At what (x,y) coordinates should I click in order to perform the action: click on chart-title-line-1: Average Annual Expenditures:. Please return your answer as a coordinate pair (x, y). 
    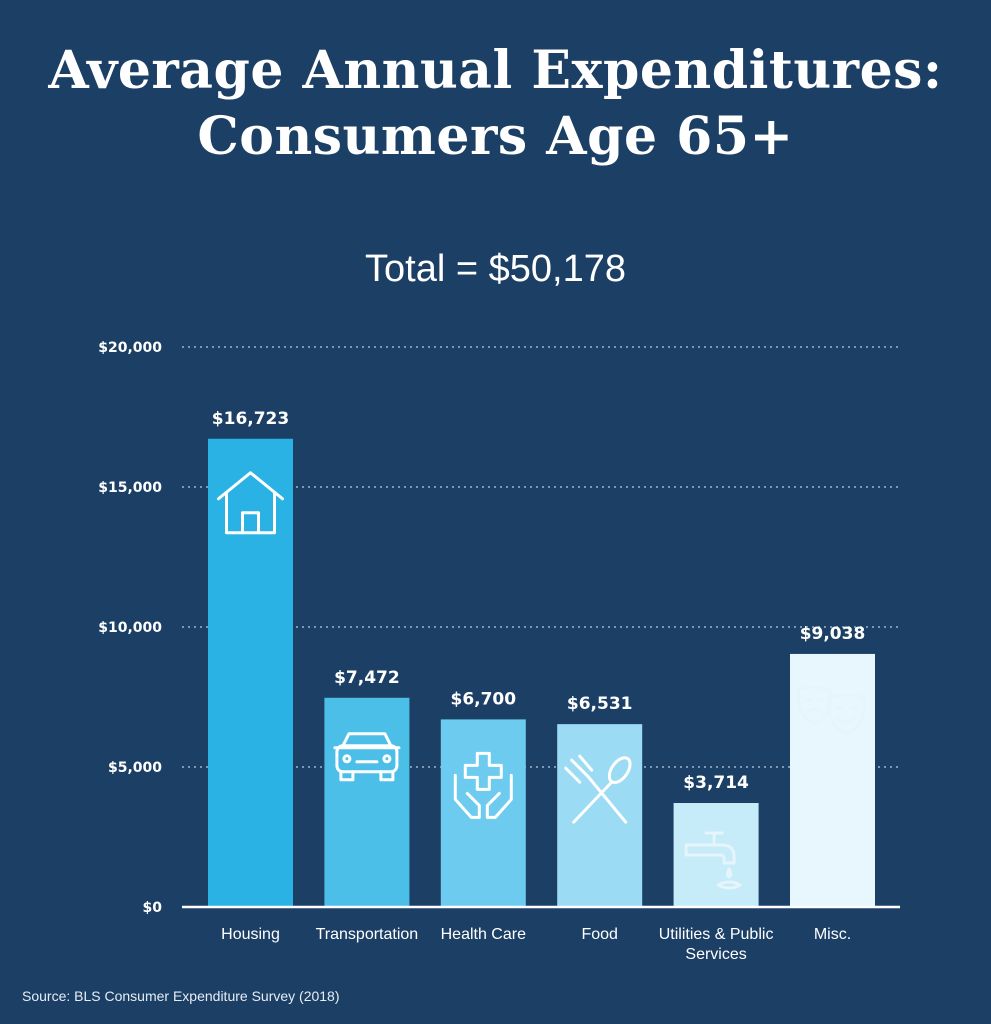
    Looking at the image, I should click on (495, 70).